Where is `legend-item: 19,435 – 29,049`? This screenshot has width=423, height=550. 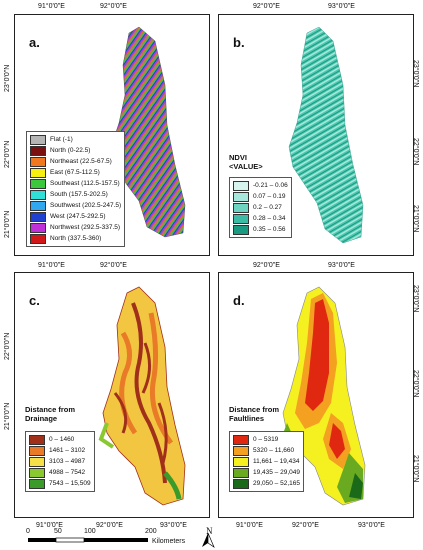 legend-item: 19,435 – 29,049 is located at coordinates (266, 472).